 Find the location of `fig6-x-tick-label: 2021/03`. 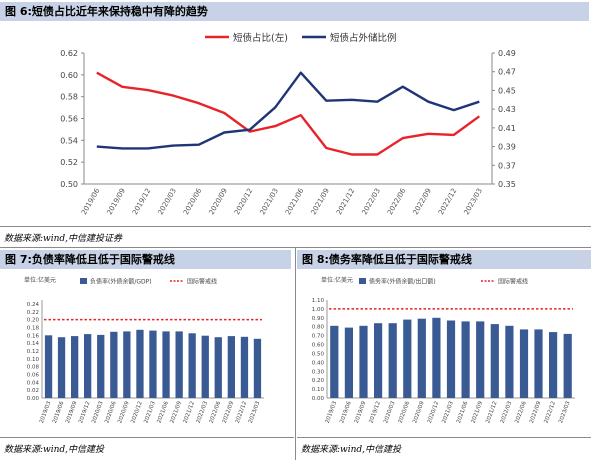

fig6-x-tick-label: 2021/03 is located at coordinates (269, 201).